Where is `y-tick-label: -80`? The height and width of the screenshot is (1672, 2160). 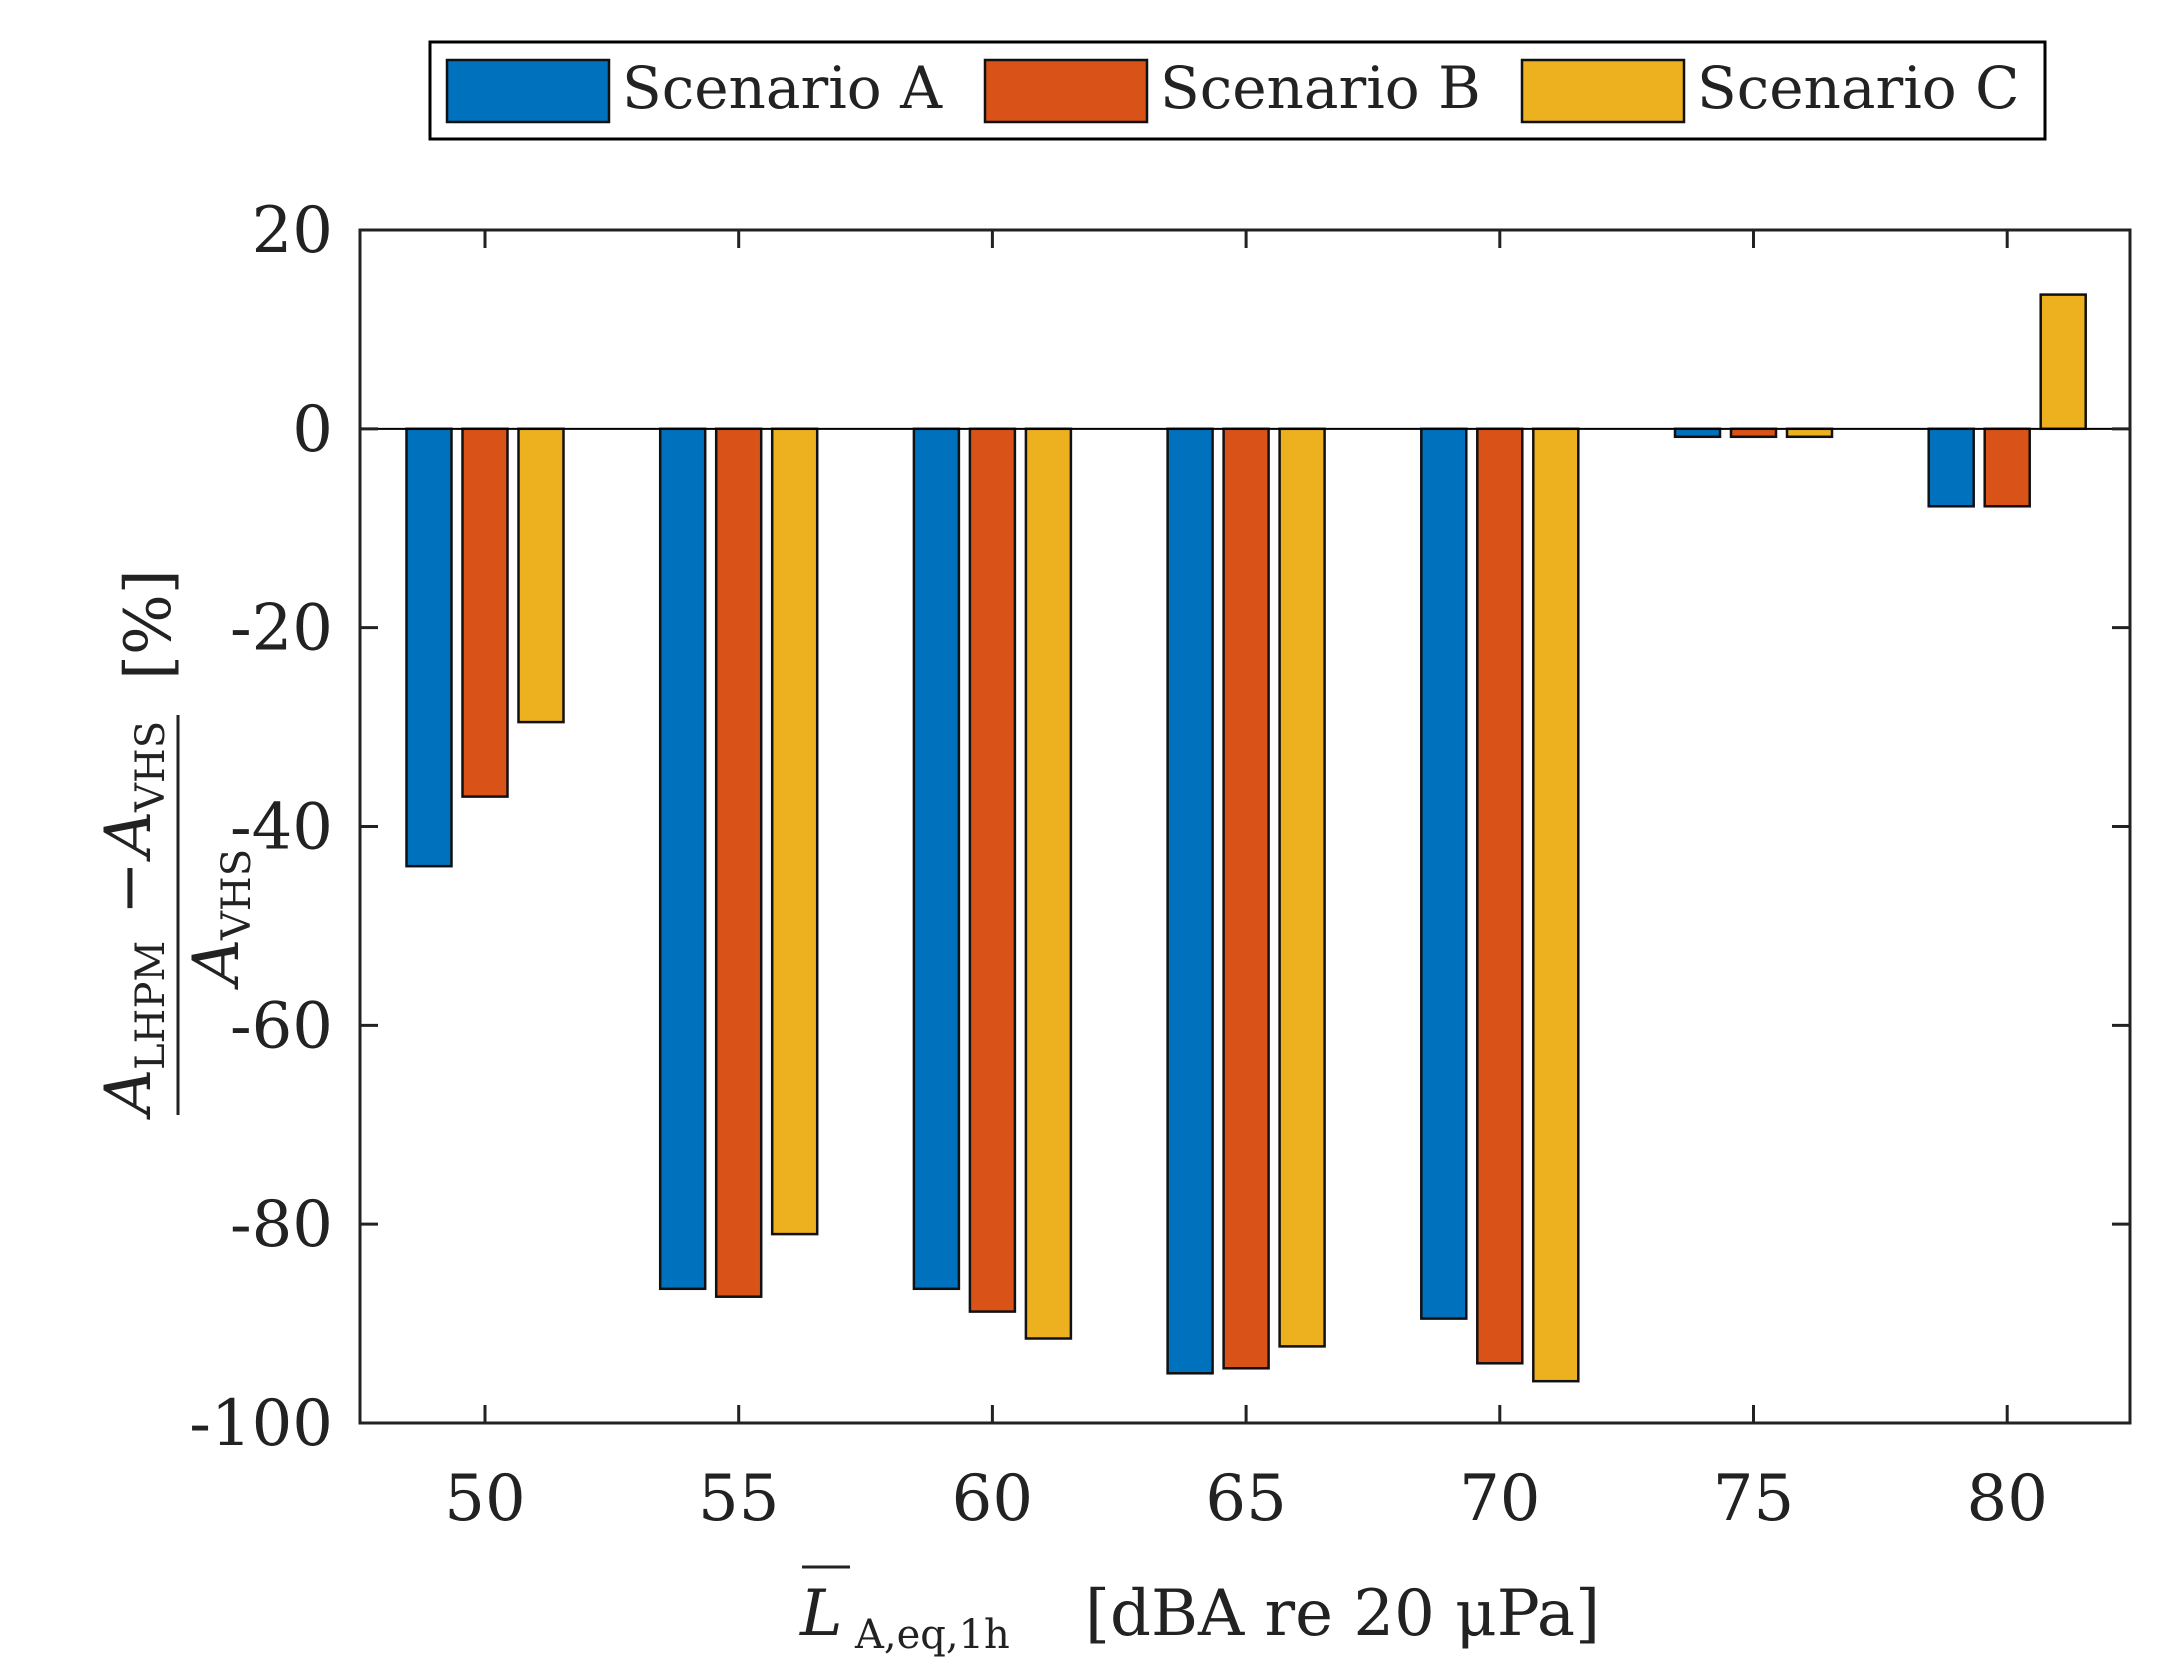
y-tick-label: -80 is located at coordinates (281, 1225).